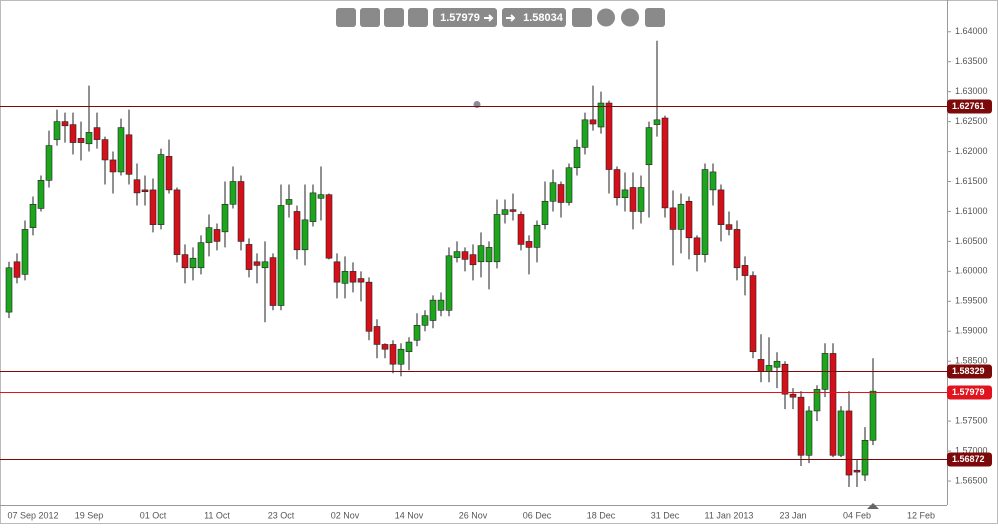  I want to click on buy-button, so click(534, 17).